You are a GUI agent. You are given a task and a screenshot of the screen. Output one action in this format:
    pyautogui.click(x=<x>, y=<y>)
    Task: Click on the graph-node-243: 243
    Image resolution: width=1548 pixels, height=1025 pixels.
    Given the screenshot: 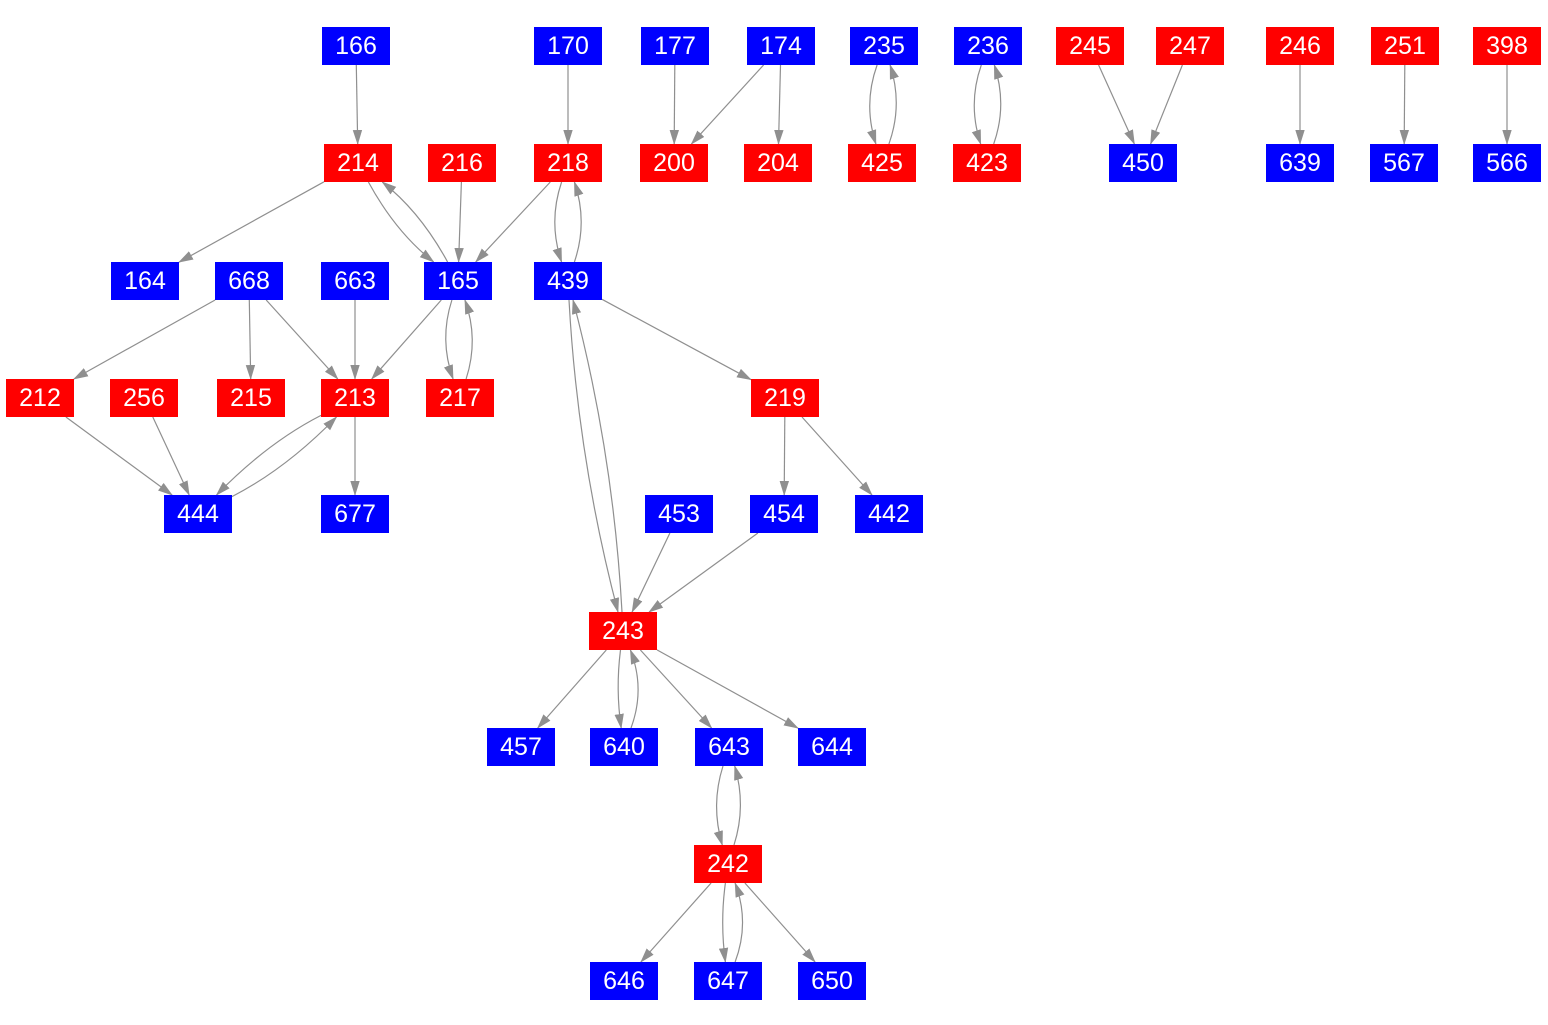 What is the action you would take?
    pyautogui.click(x=623, y=631)
    